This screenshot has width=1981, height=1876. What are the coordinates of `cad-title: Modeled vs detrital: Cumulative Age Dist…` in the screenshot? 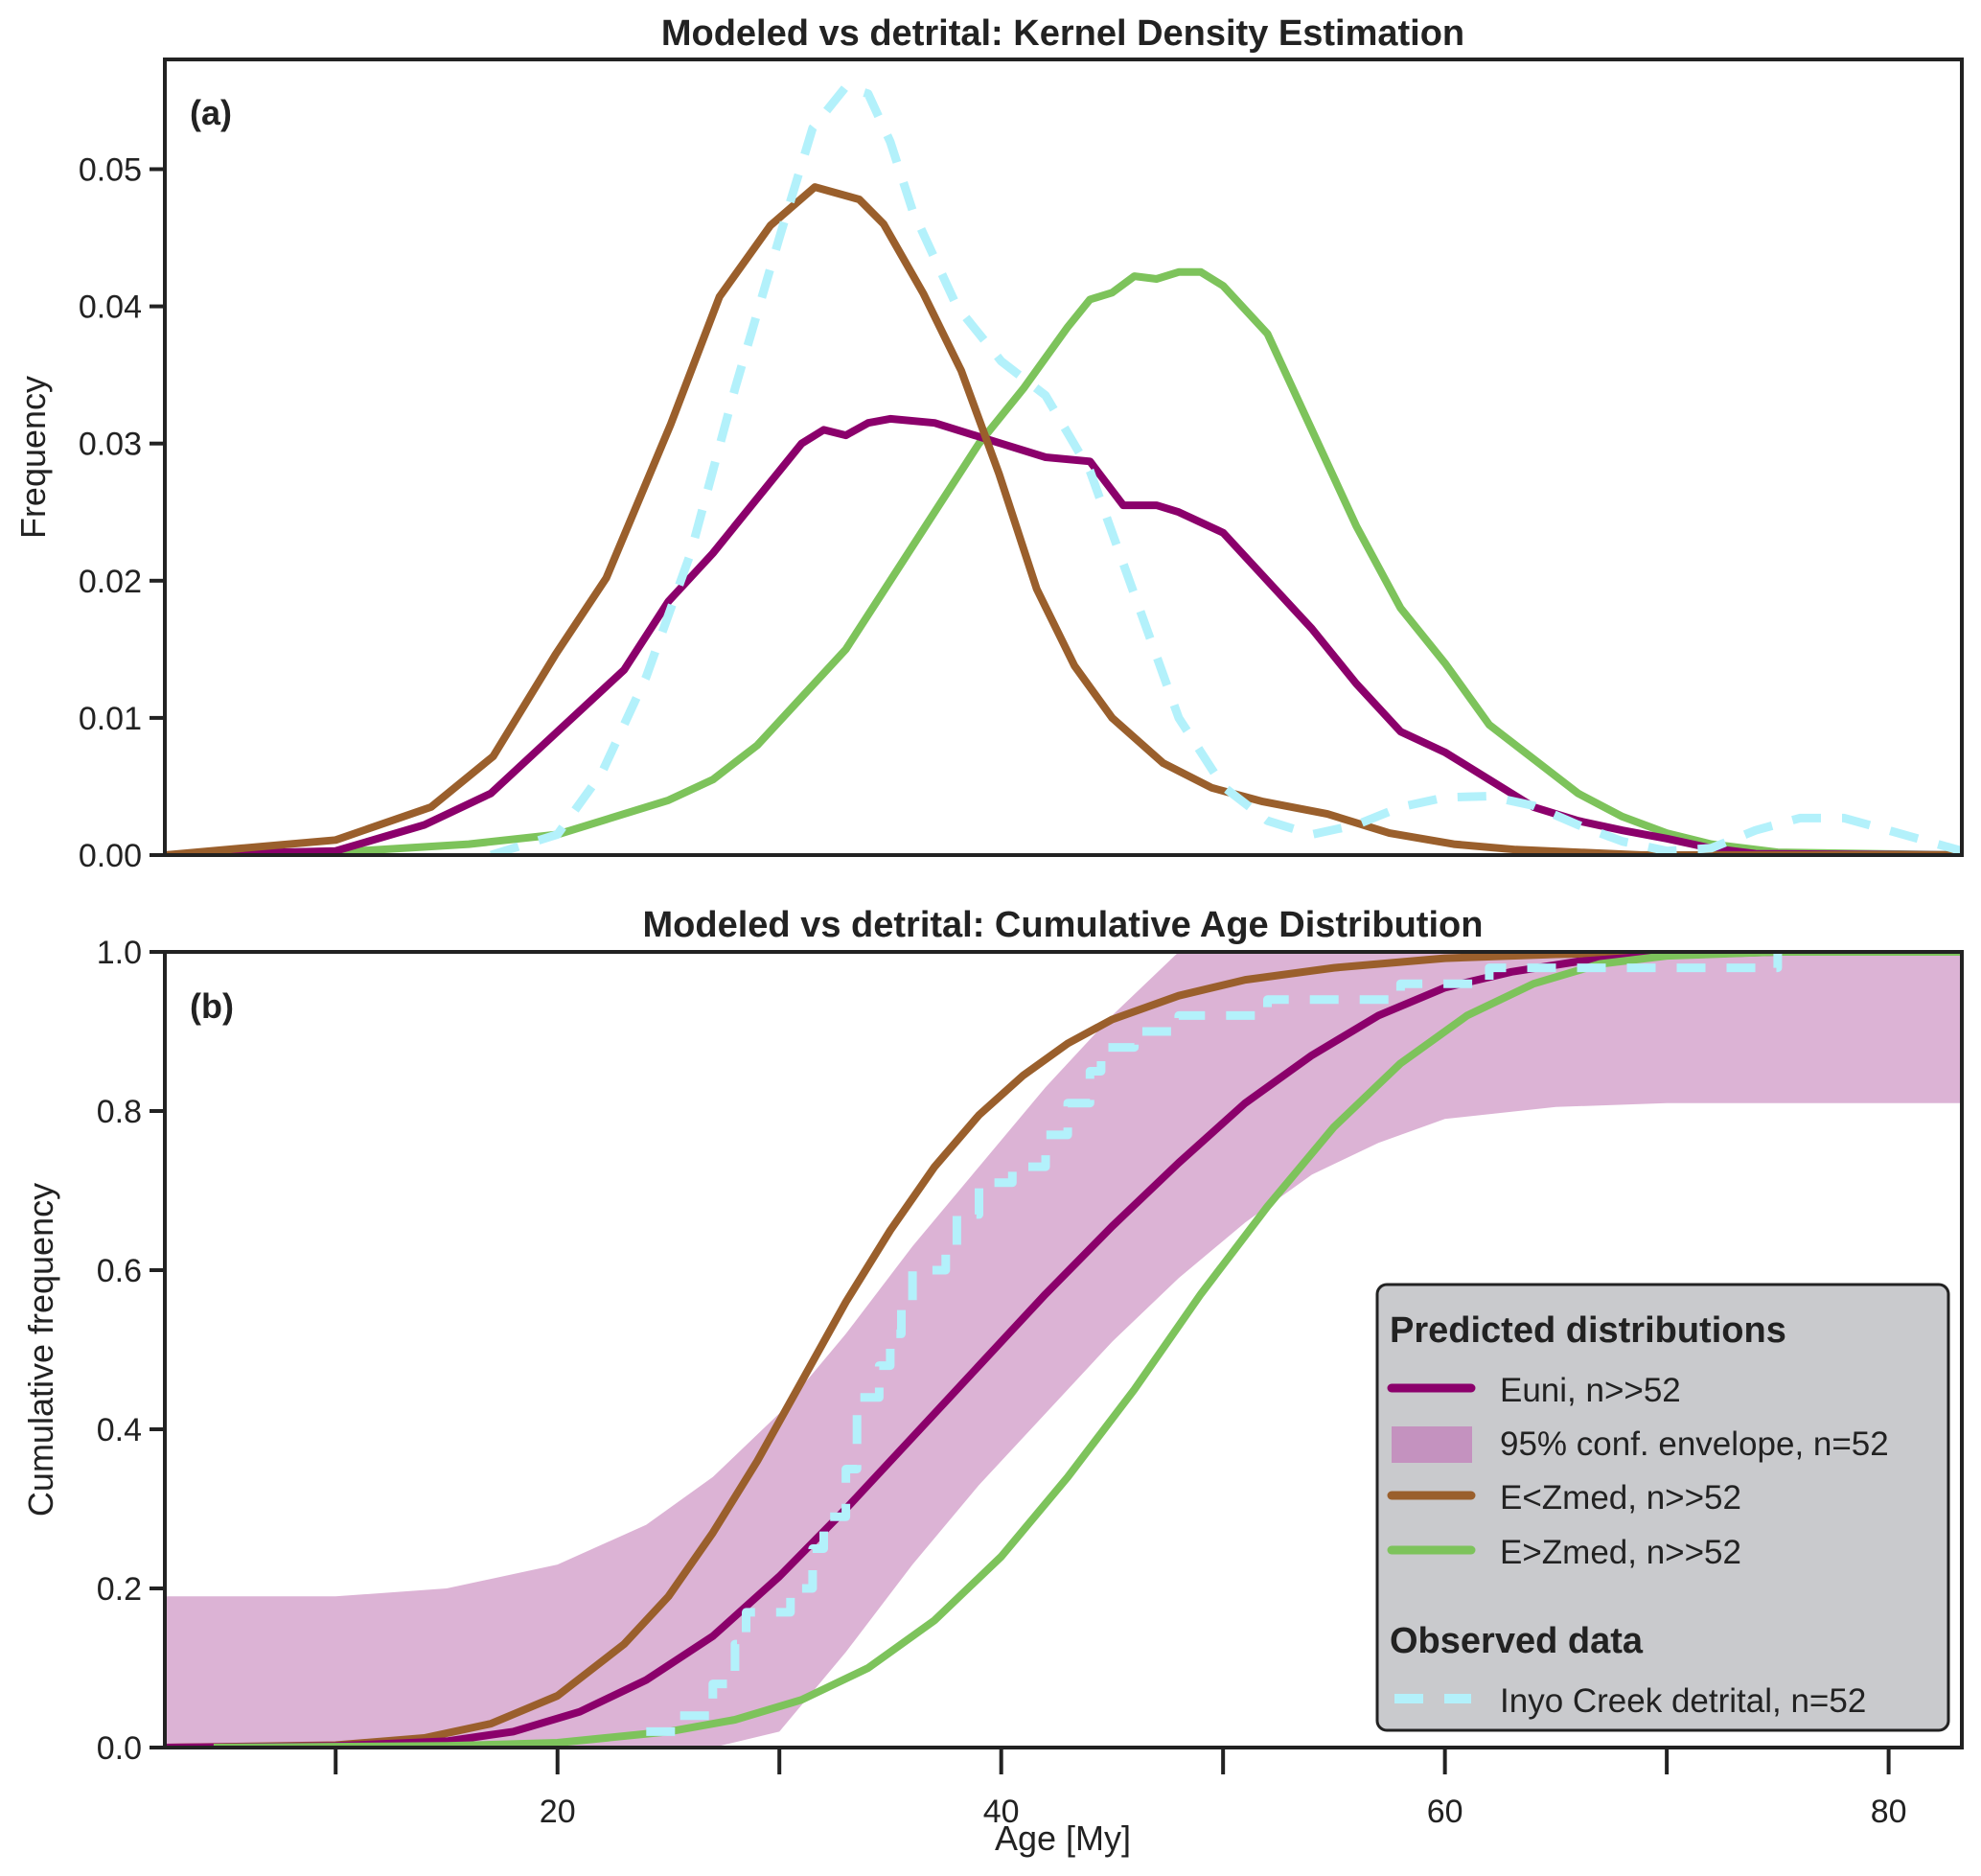 It's located at (1063, 925).